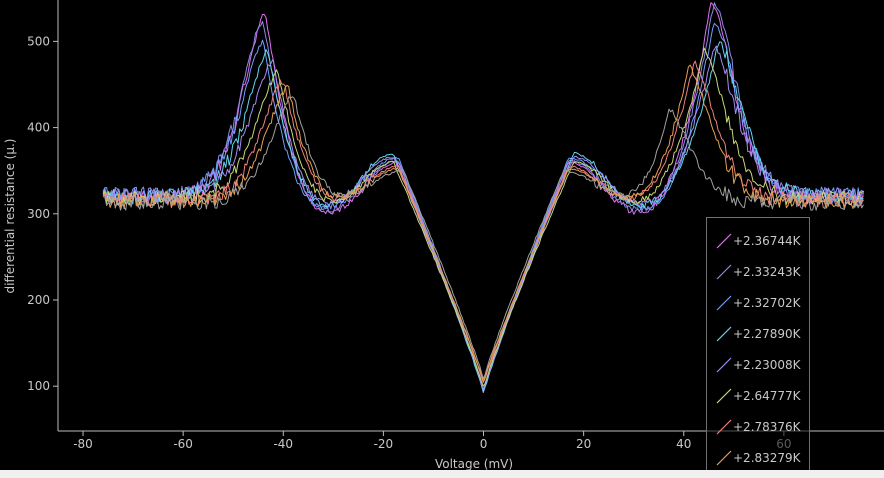  I want to click on legend-entry: +2.23008K, so click(758, 365).